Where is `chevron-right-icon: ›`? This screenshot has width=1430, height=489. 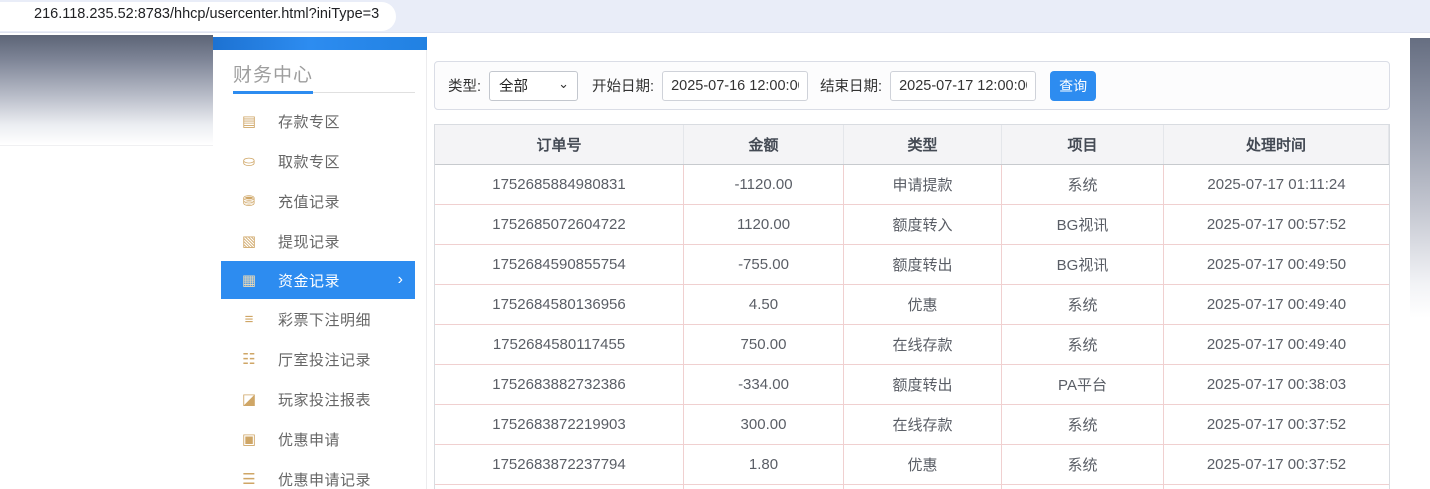 chevron-right-icon: › is located at coordinates (400, 279).